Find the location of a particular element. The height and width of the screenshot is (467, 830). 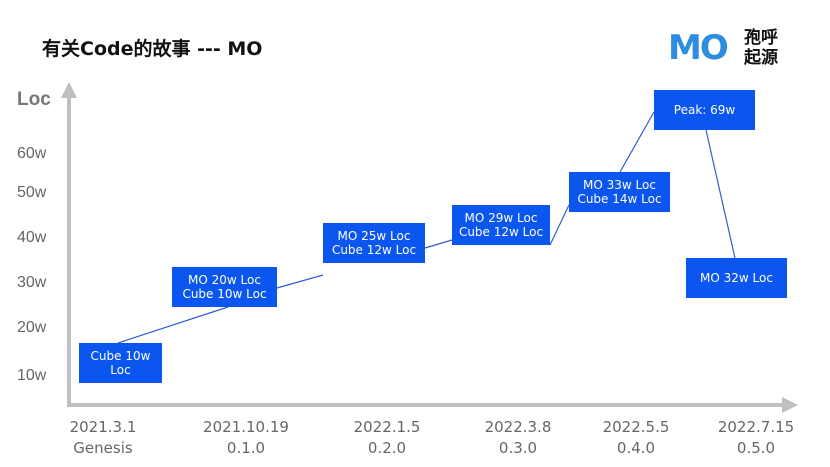

x-tick-date: 2022.7.15 is located at coordinates (756, 427).